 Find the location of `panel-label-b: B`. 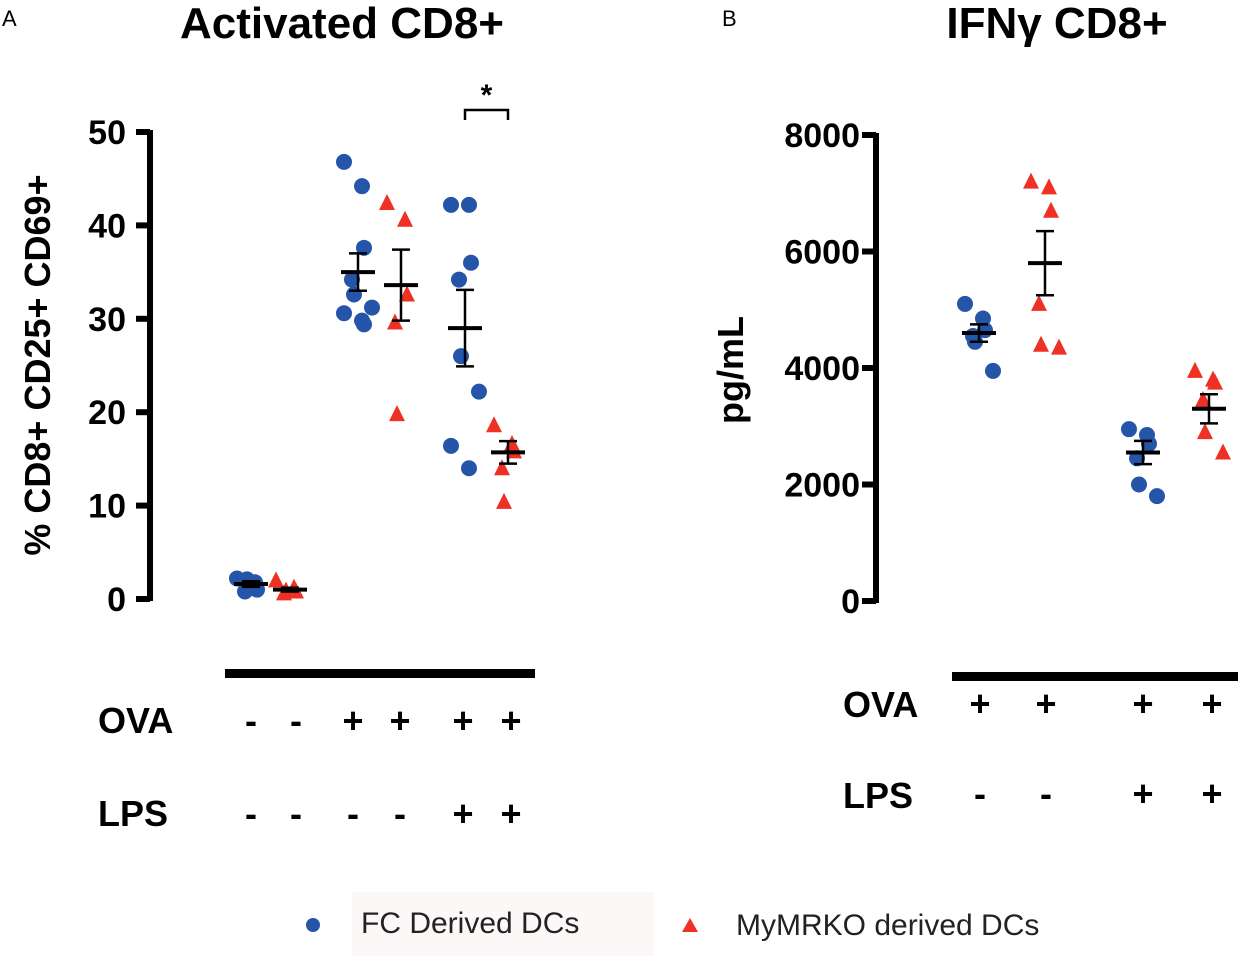

panel-label-b: B is located at coordinates (729, 18).